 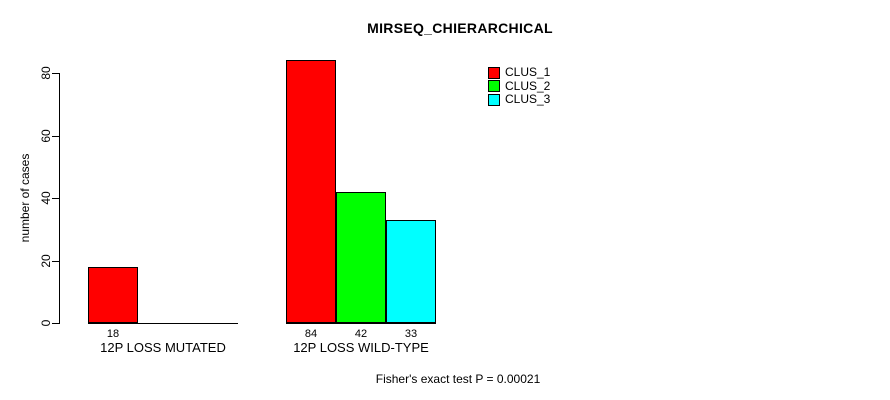 I want to click on y-tick-label: 80, so click(x=46, y=73).